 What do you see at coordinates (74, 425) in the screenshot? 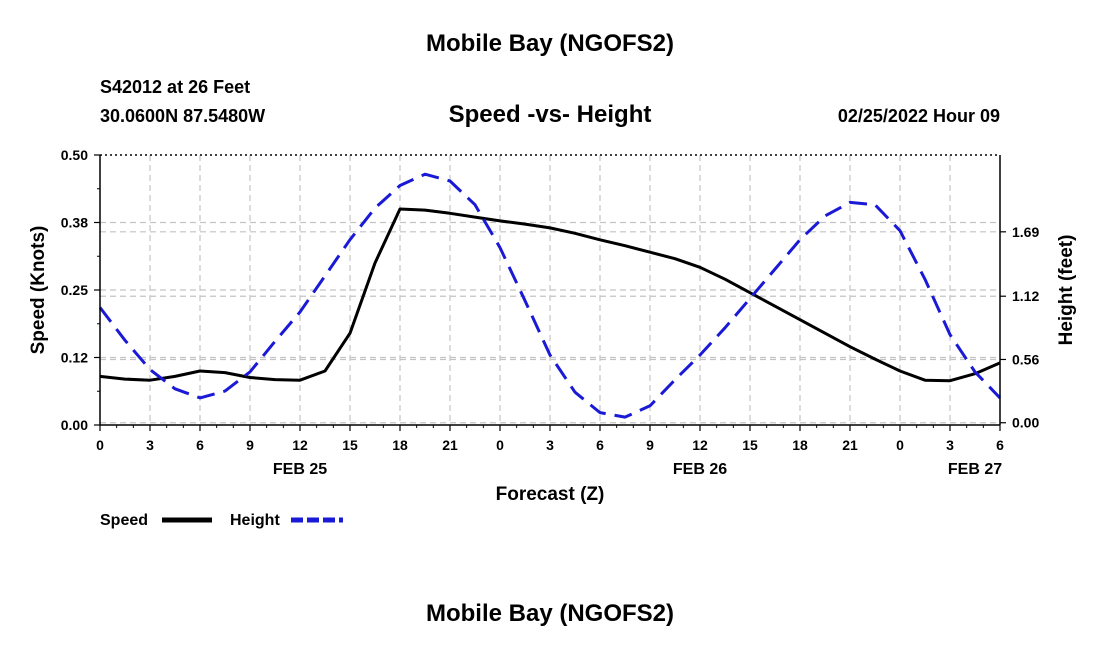
I see `y-left-tick-label: 0.00` at bounding box center [74, 425].